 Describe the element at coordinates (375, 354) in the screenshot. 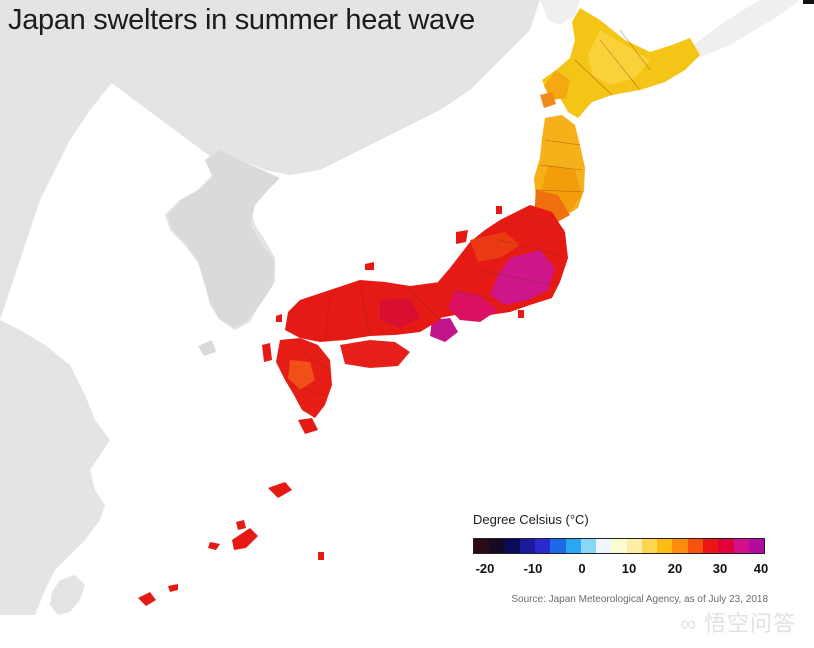

I see `shikoku` at that location.